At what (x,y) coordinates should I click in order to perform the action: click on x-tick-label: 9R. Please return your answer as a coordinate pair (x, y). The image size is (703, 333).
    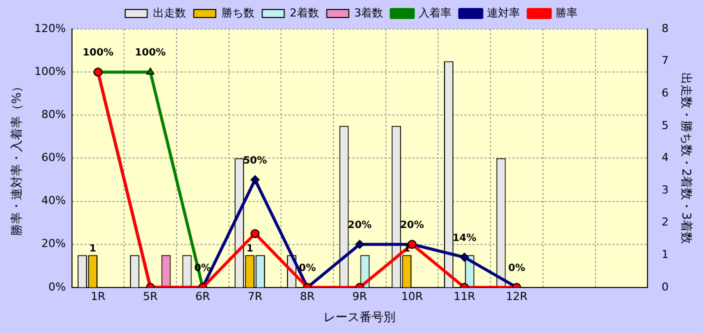
    Looking at the image, I should click on (360, 296).